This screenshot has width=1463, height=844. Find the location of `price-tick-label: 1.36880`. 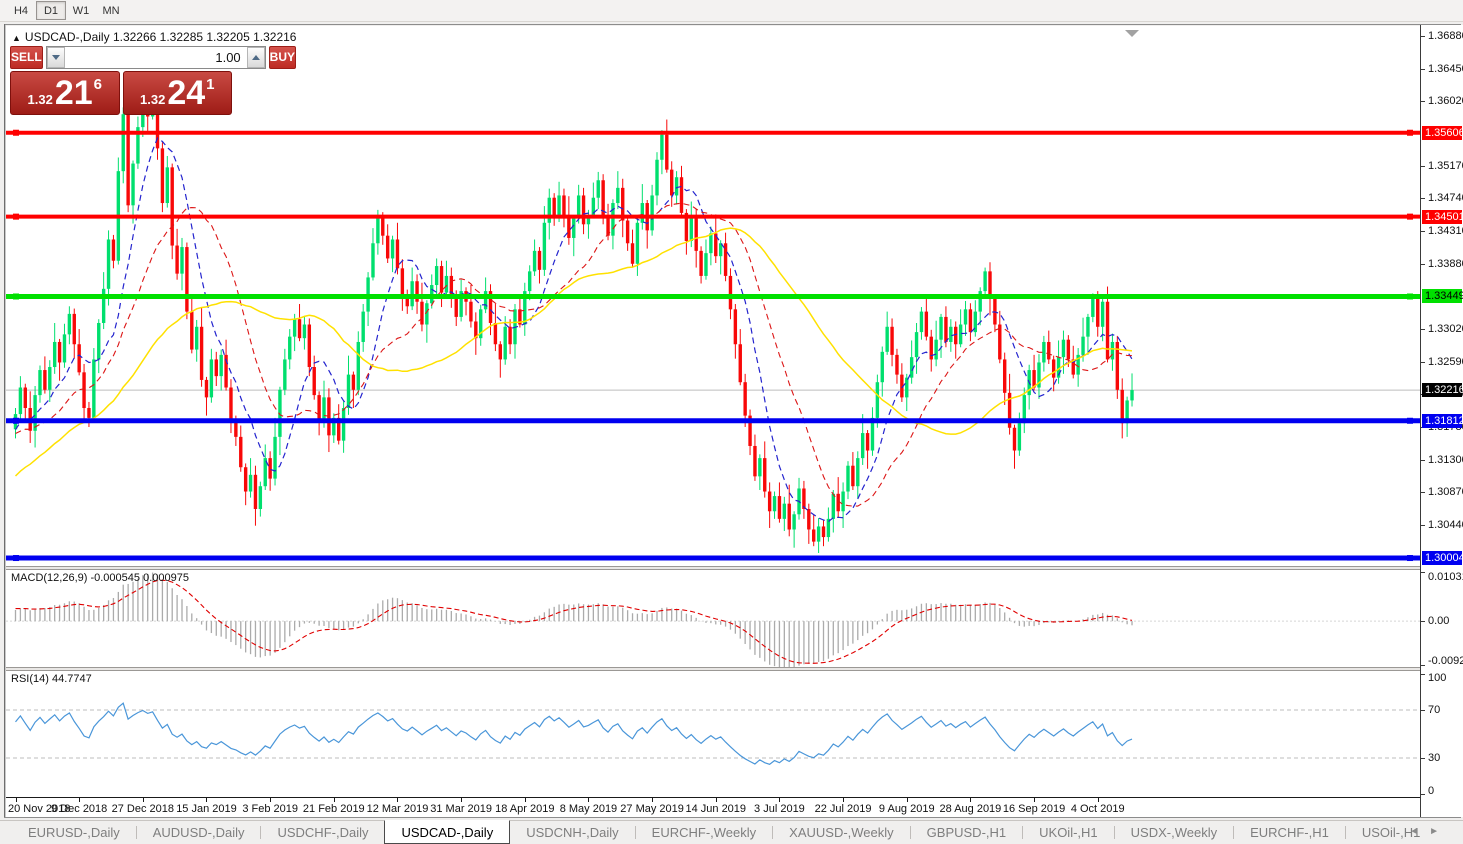

price-tick-label: 1.36880 is located at coordinates (1445, 36).